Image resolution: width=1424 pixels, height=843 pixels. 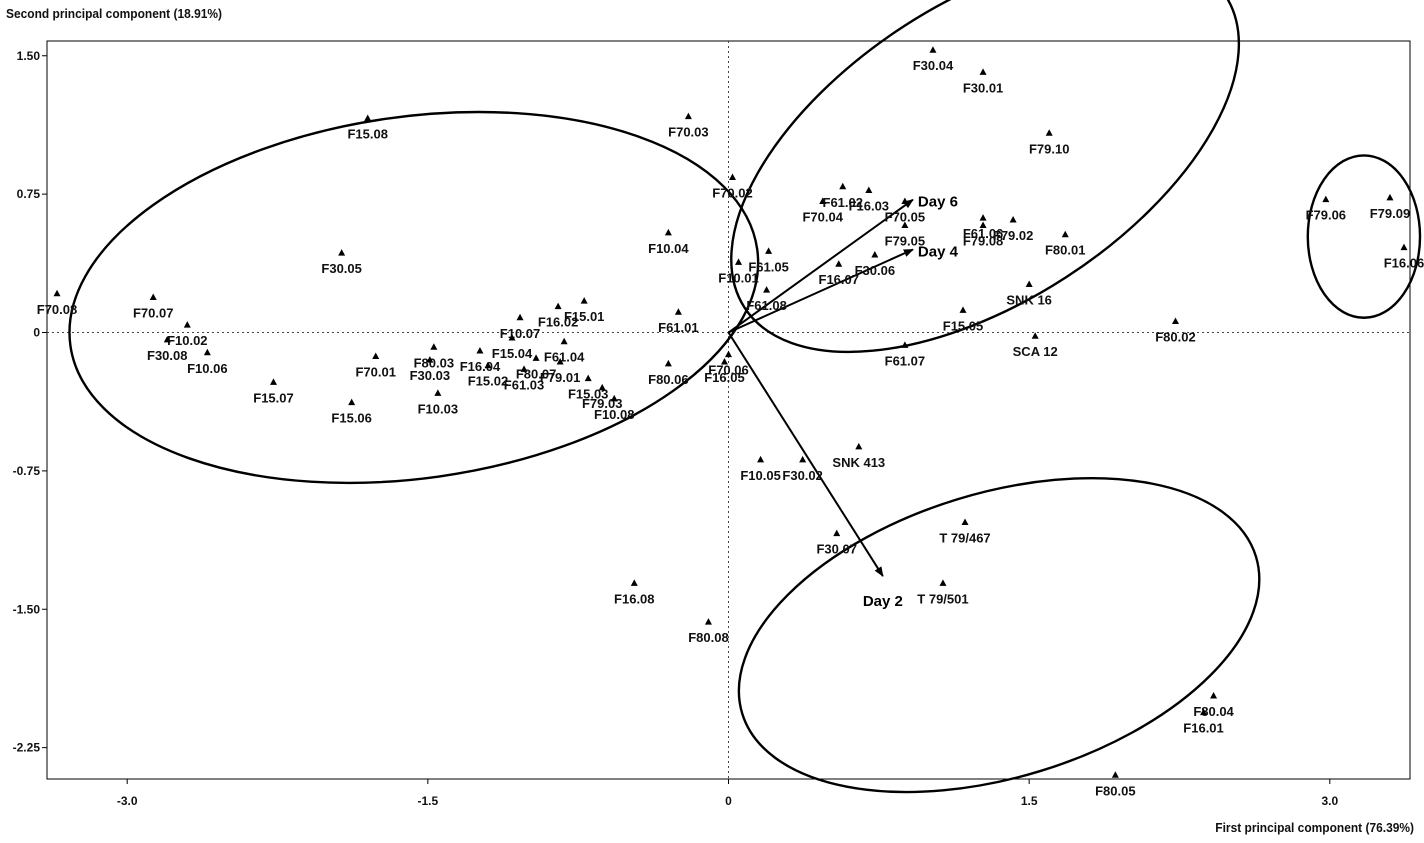 What do you see at coordinates (802, 475) in the screenshot?
I see `data-point-label: F30.02` at bounding box center [802, 475].